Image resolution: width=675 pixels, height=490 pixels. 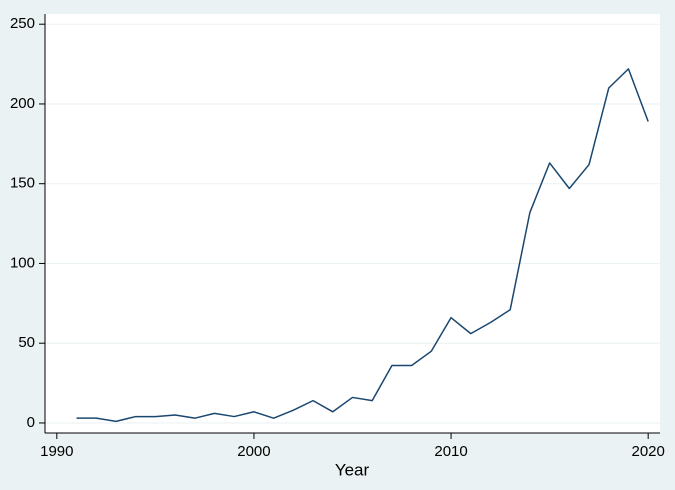 What do you see at coordinates (647, 451) in the screenshot?
I see `x-tick-label: 2020` at bounding box center [647, 451].